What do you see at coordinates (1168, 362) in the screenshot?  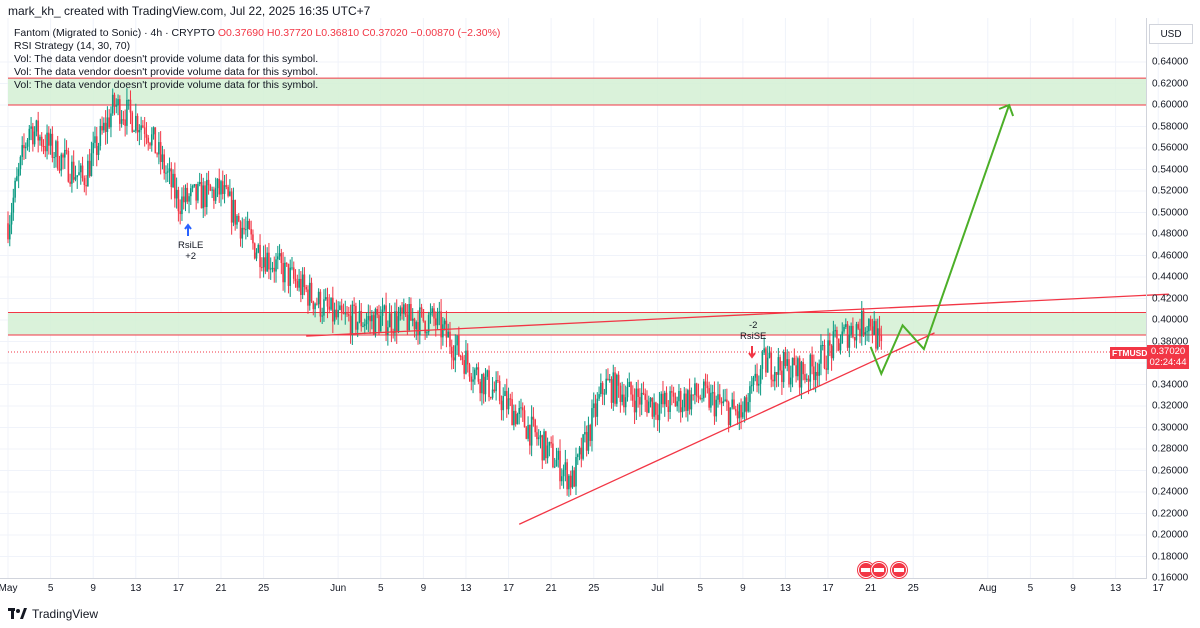 I see `bar-countdown: 02:24:44` at bounding box center [1168, 362].